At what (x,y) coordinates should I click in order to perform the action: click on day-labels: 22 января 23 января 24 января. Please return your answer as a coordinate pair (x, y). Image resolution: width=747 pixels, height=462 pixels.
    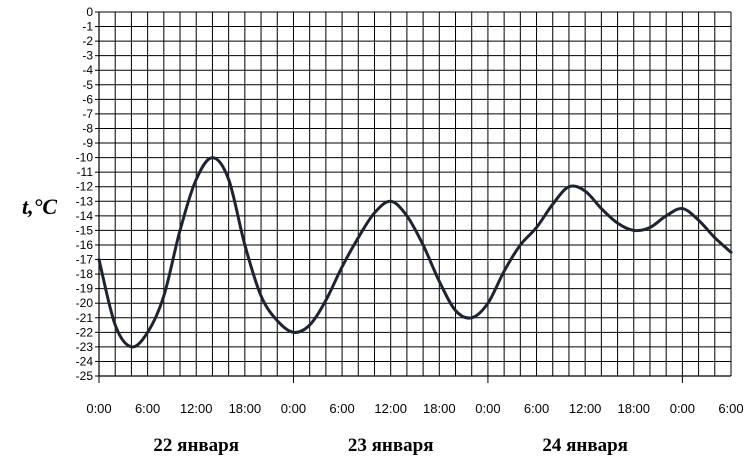
    Looking at the image, I should click on (390, 445).